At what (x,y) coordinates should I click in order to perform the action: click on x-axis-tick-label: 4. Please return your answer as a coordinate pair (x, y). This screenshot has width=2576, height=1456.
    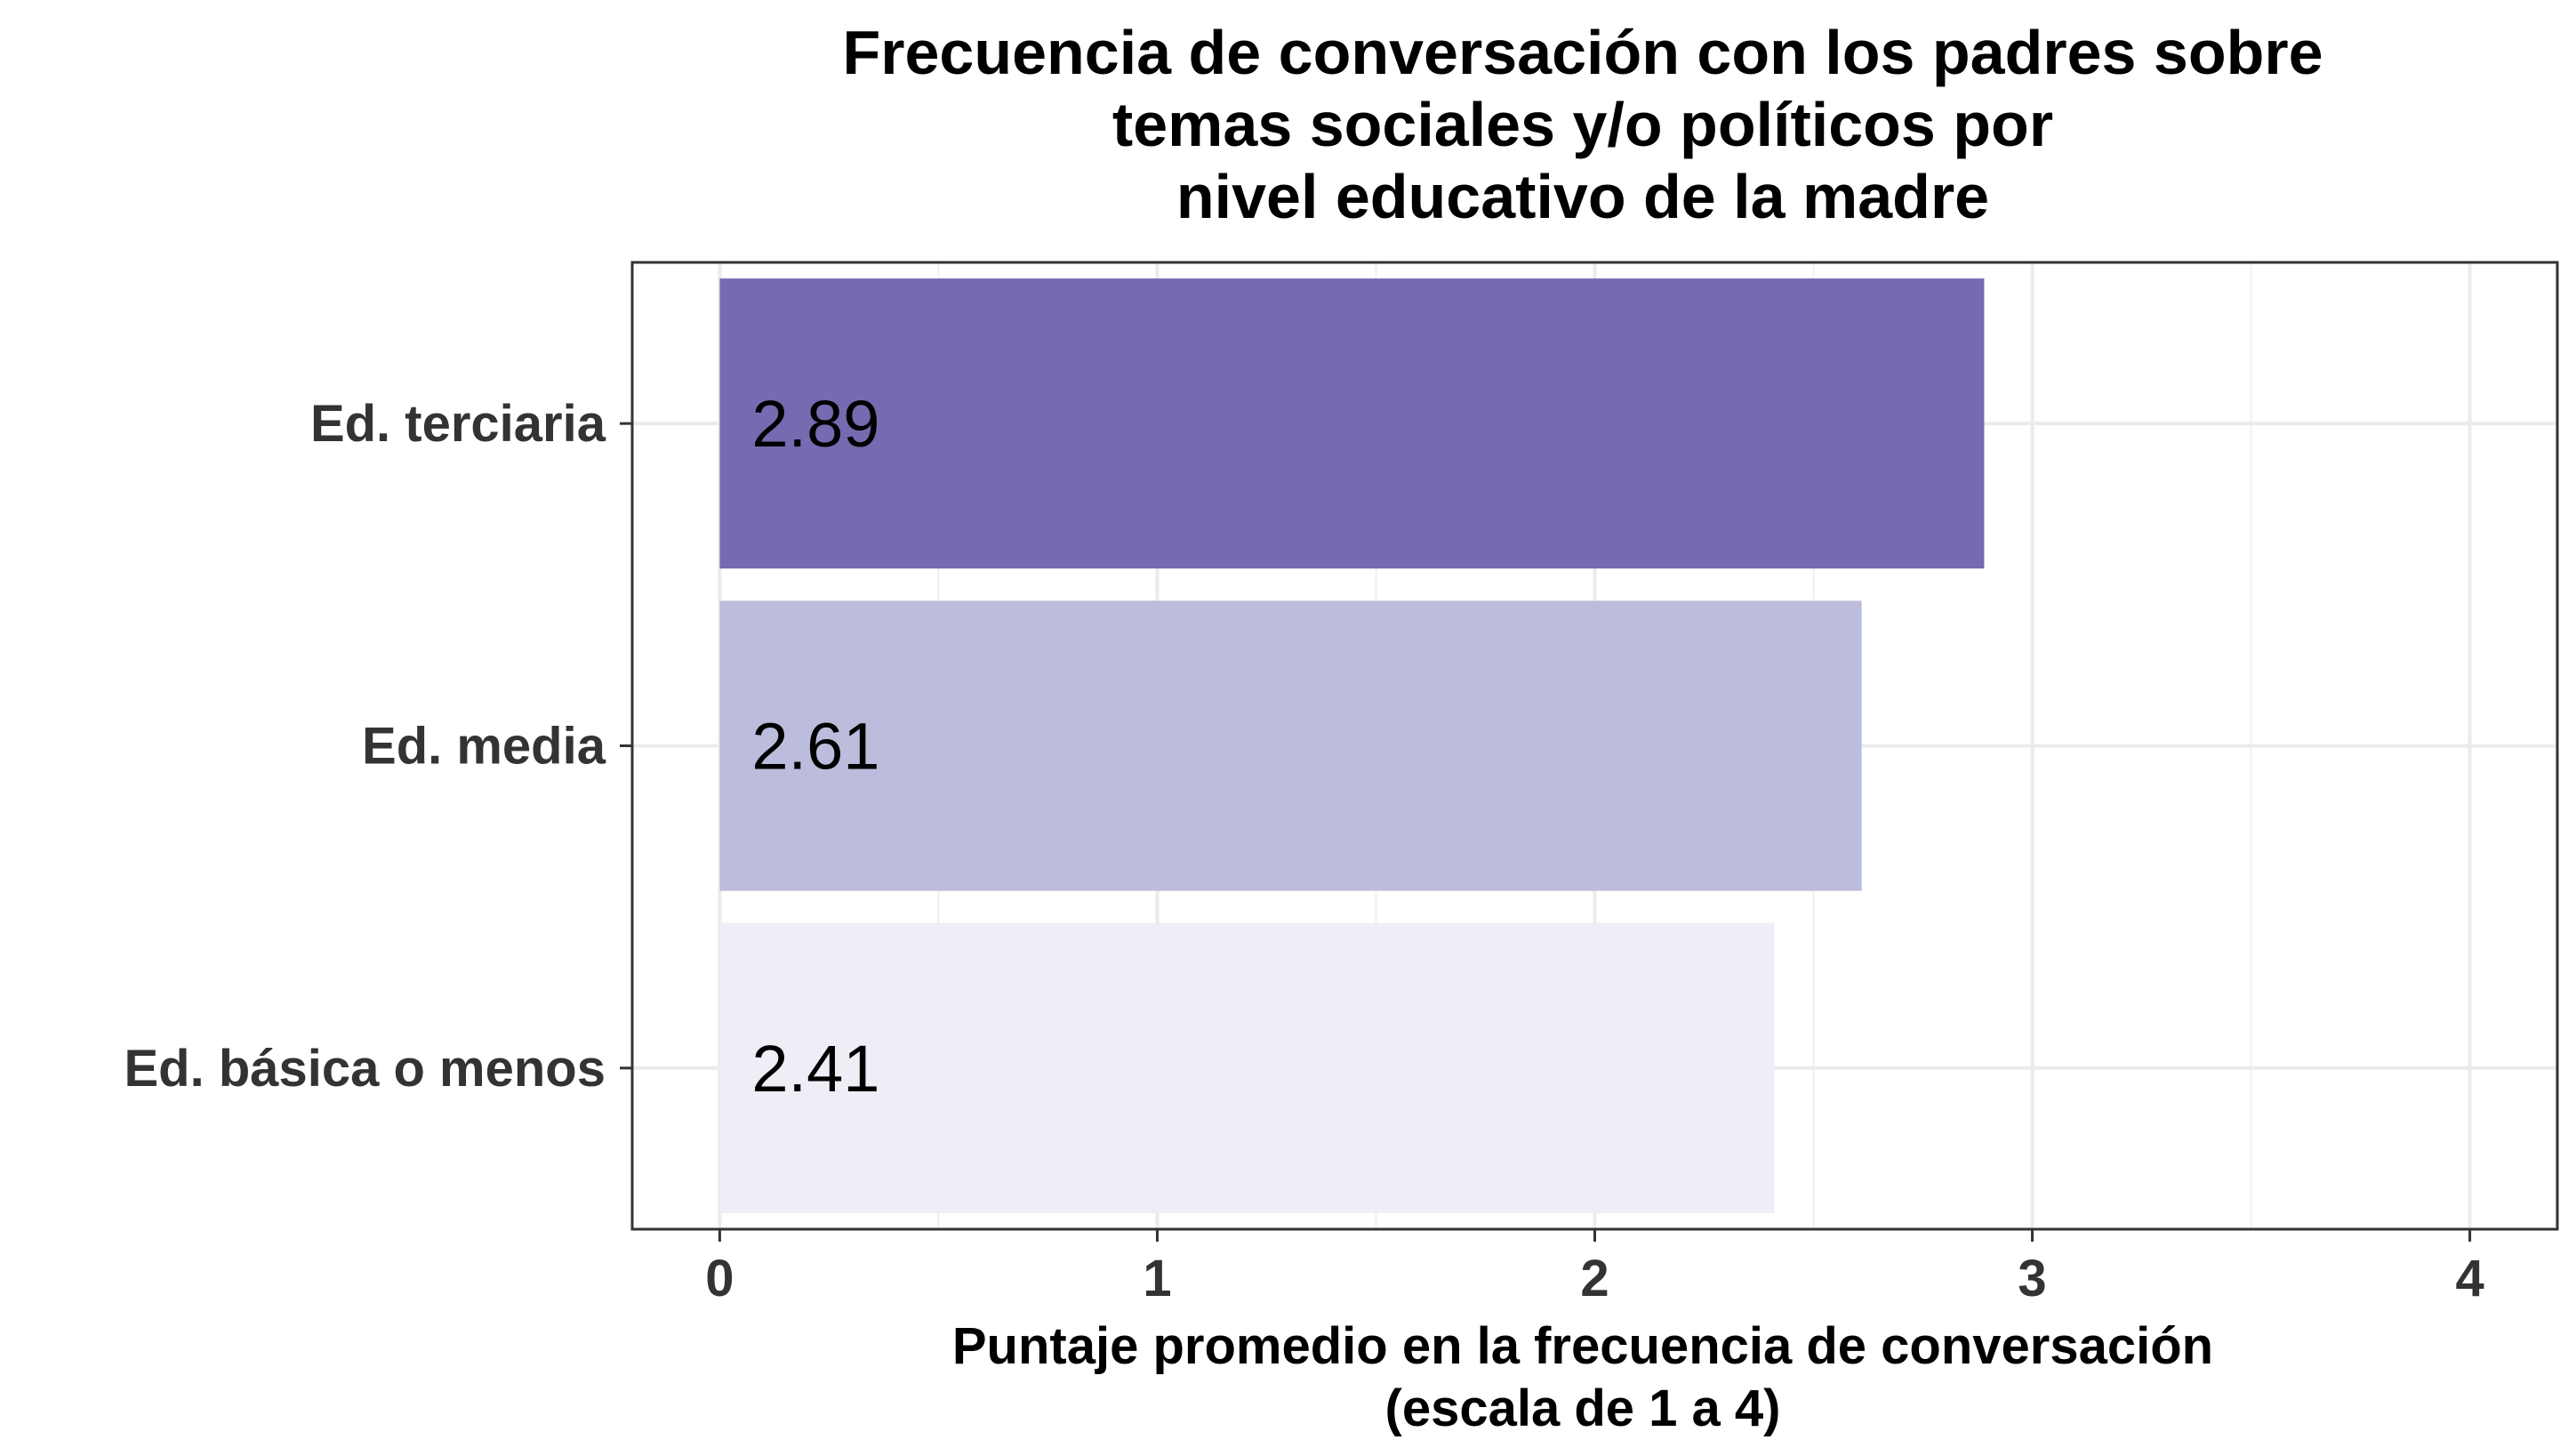
    Looking at the image, I should click on (2469, 1278).